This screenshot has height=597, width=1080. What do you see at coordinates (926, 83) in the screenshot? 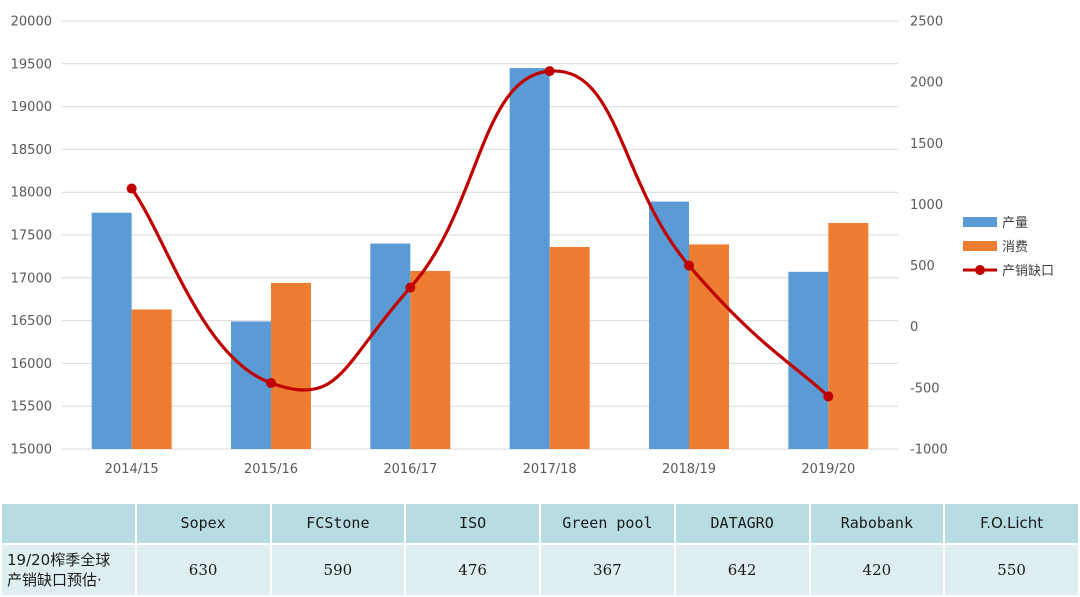
I see `y-right-tick-label: 2000` at bounding box center [926, 83].